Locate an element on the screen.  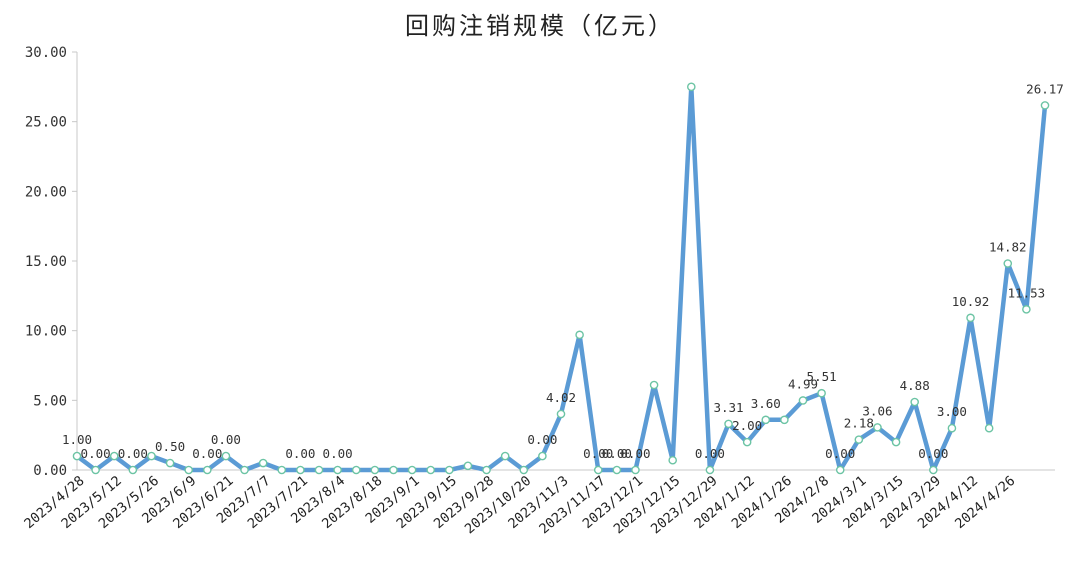
y-tick-label: 15.00 is located at coordinates (46, 262).